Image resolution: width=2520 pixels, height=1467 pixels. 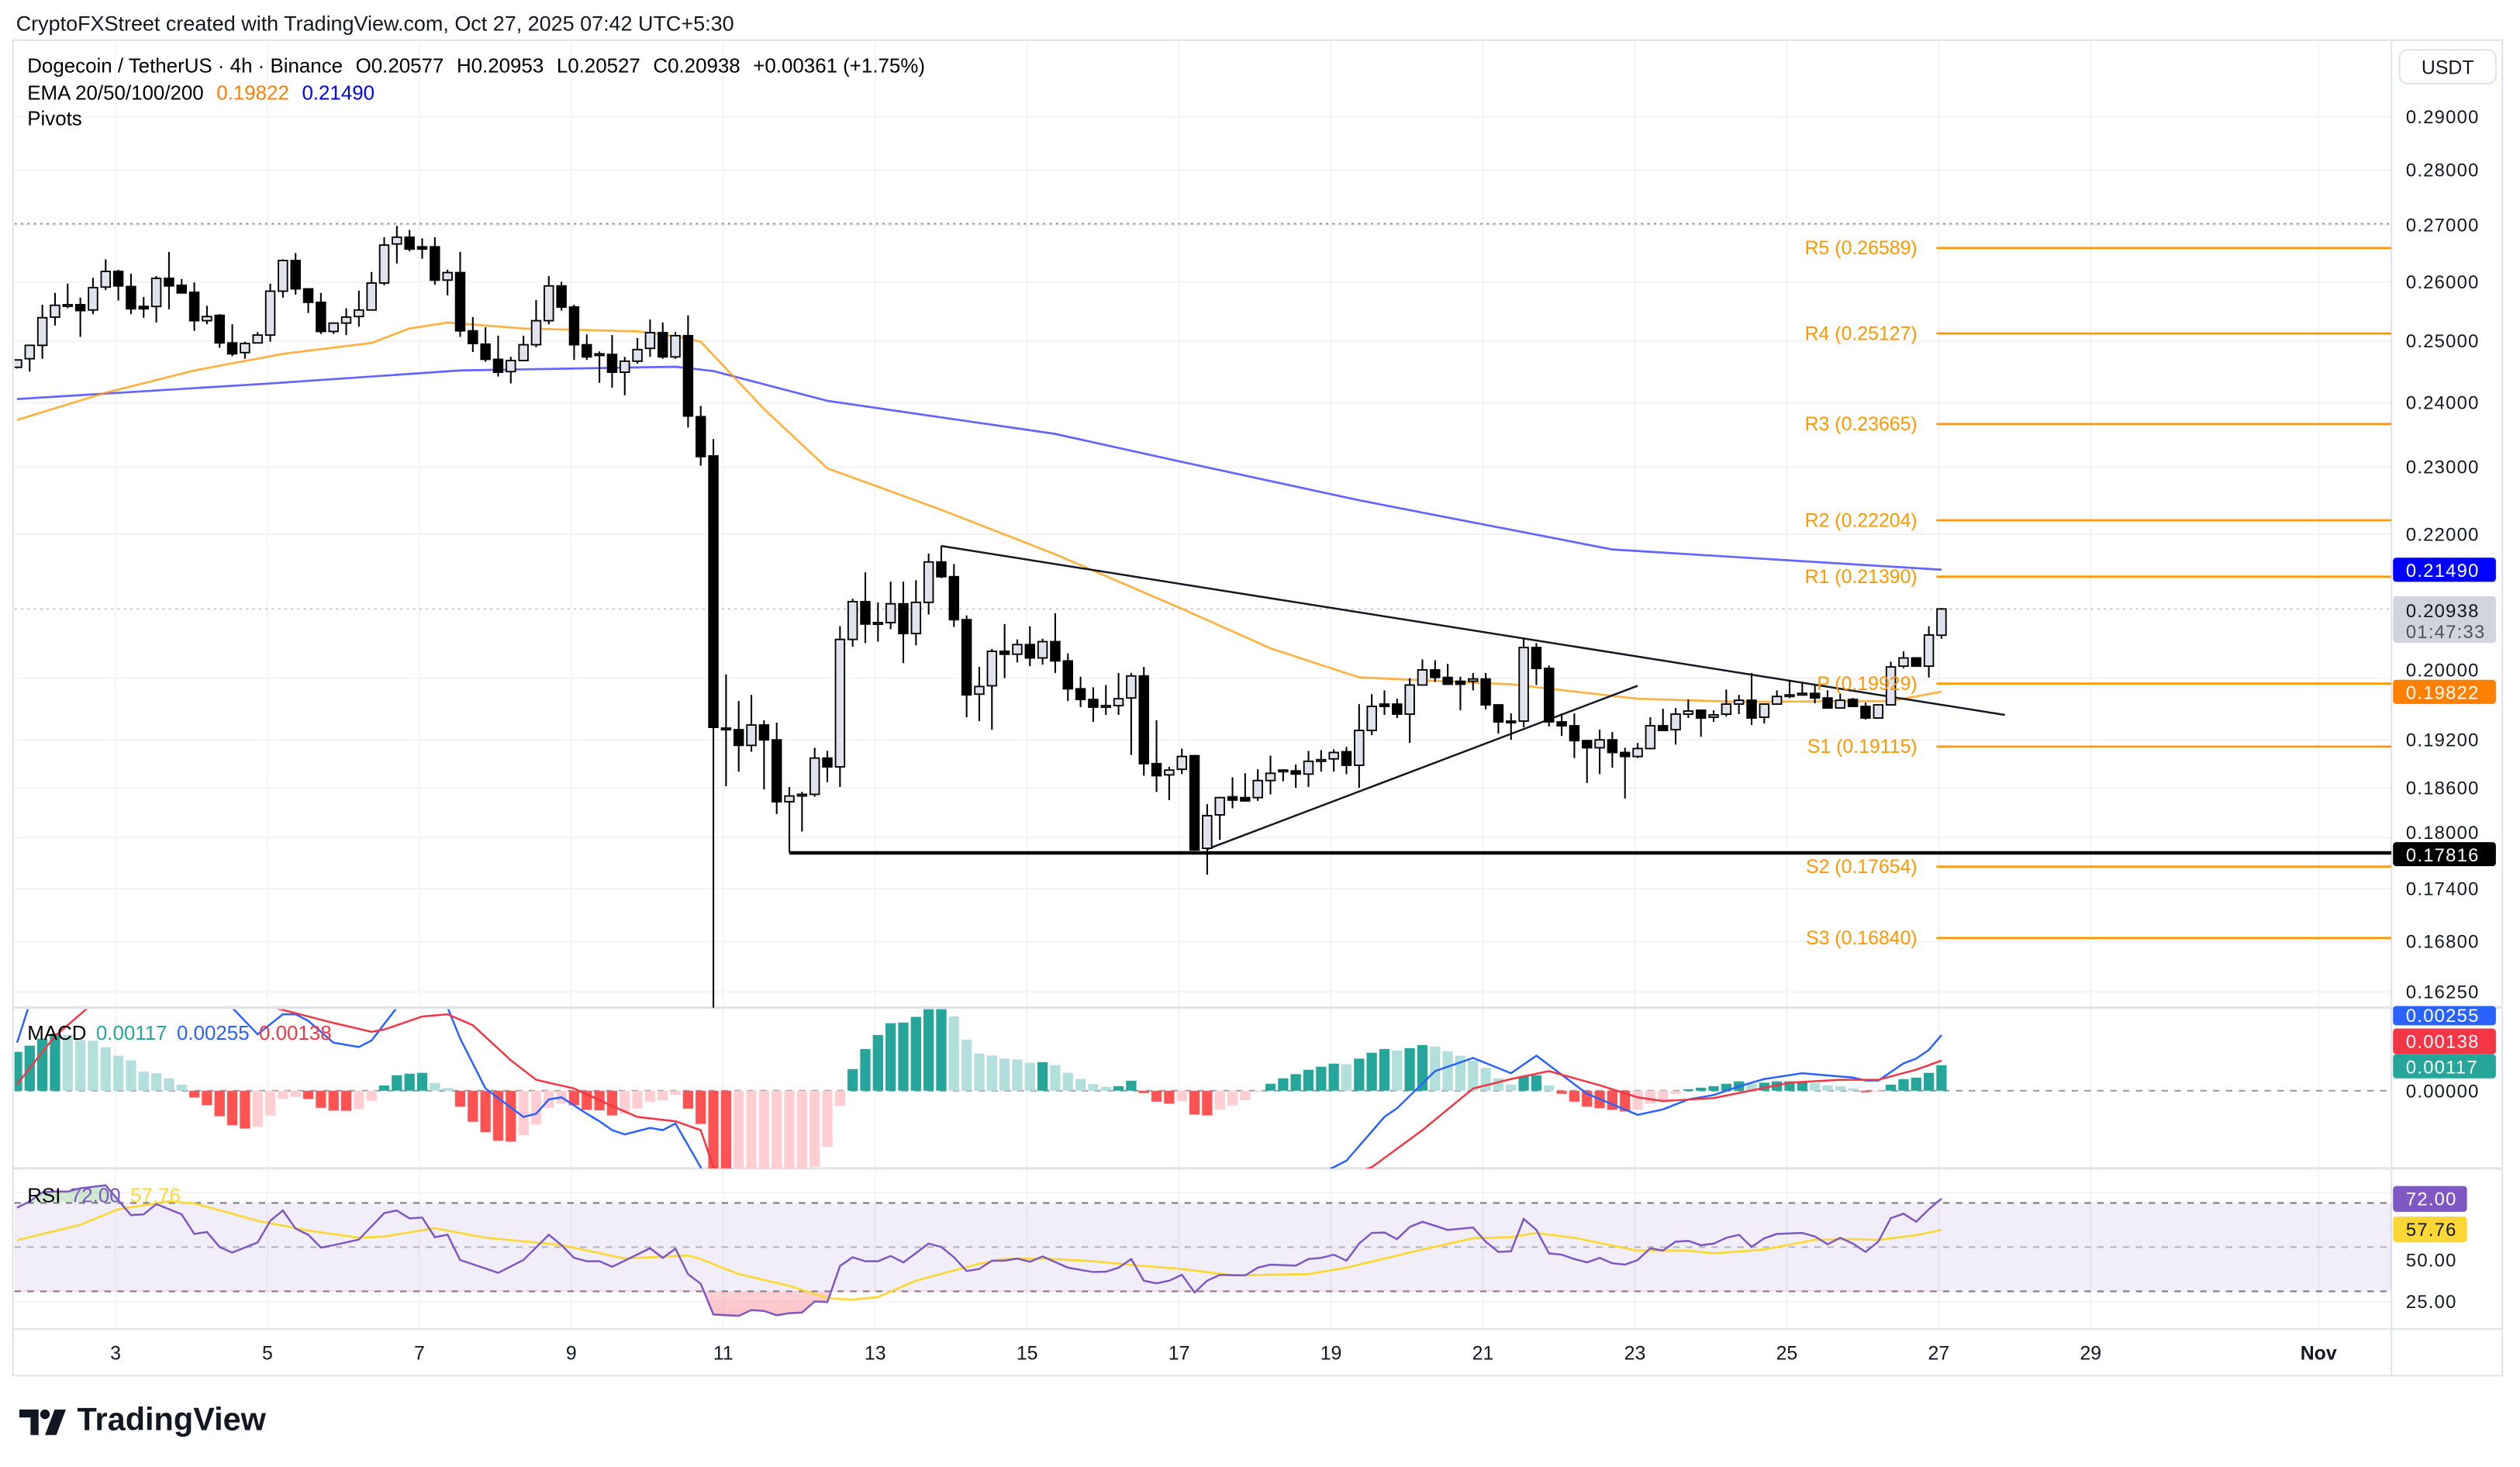 I want to click on ascending-trendline, so click(x=1422, y=768).